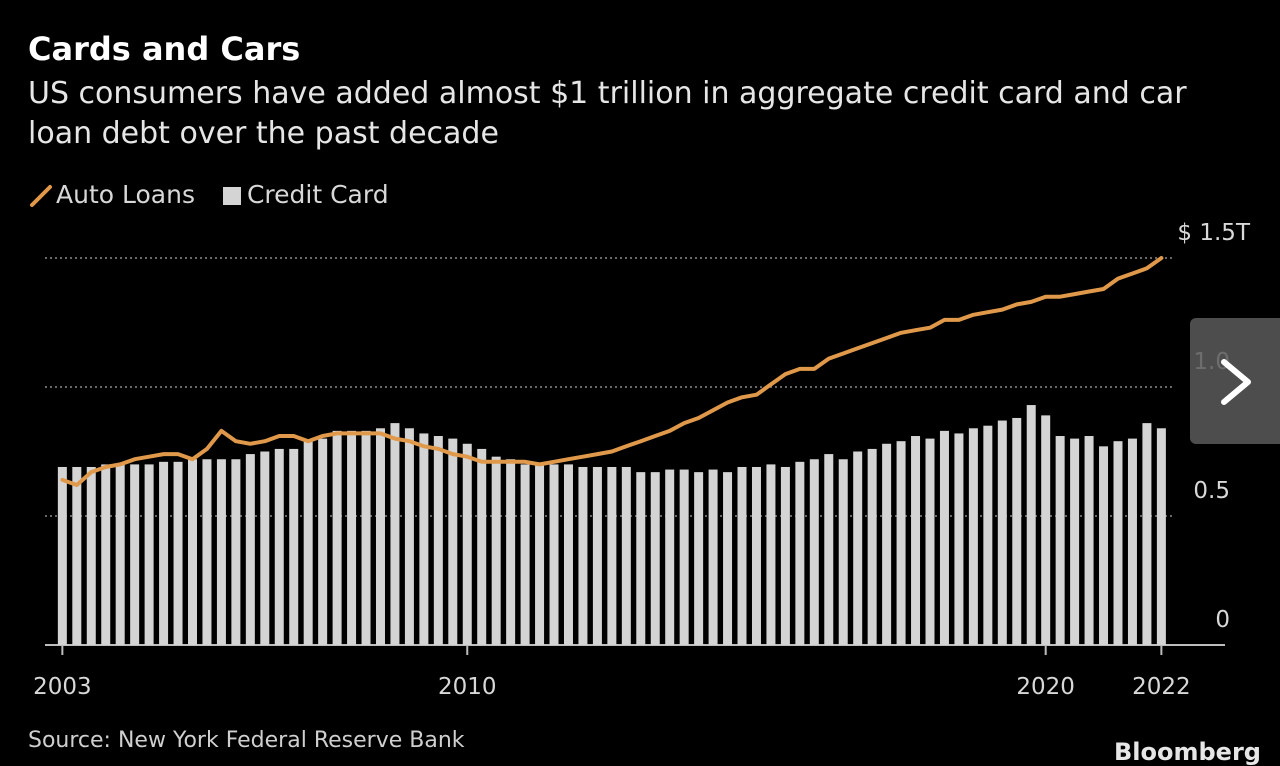  I want to click on legend-label: Auto Loans, so click(125, 194).